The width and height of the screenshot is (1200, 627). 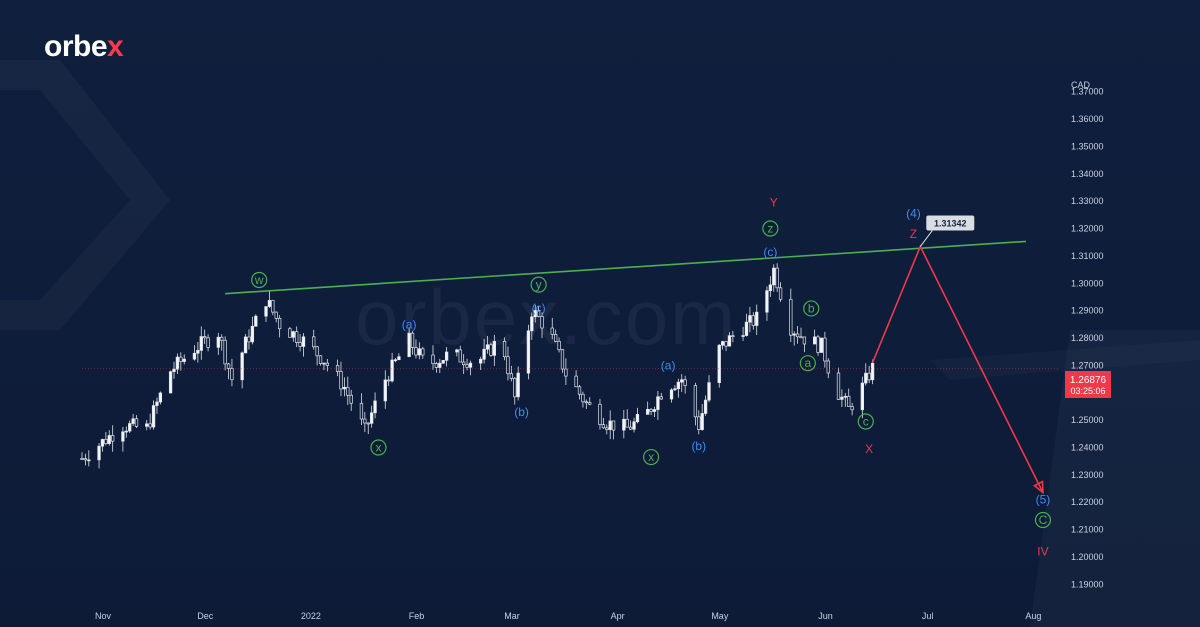 What do you see at coordinates (913, 213) in the screenshot?
I see `wave-label: (4)` at bounding box center [913, 213].